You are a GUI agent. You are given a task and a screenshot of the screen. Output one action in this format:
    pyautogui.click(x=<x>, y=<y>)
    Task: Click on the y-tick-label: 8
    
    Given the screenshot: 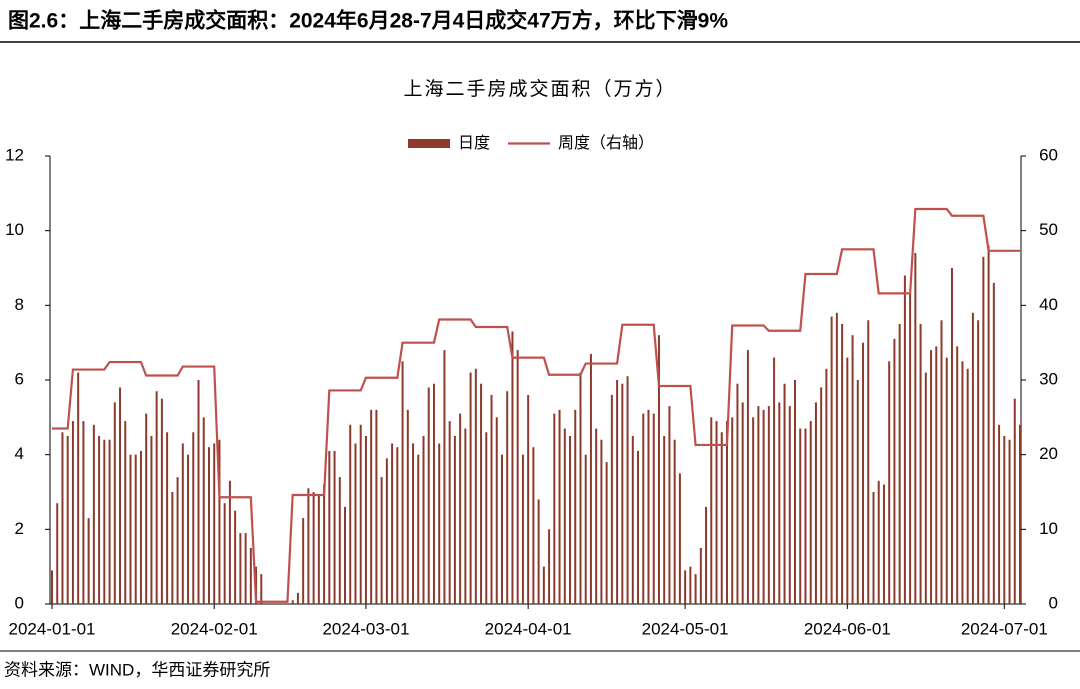 What is the action you would take?
    pyautogui.click(x=19, y=304)
    